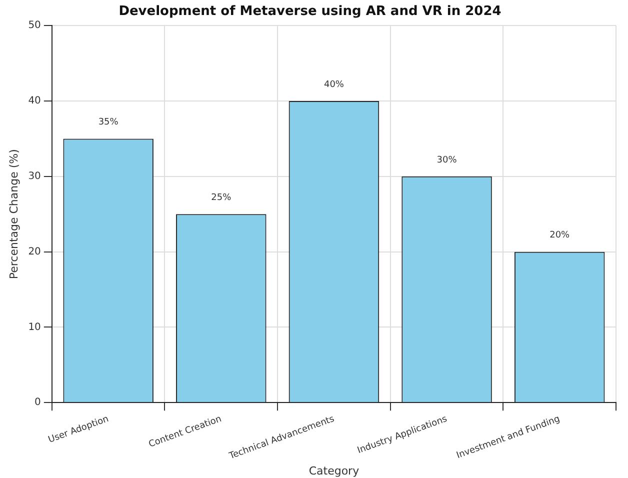  What do you see at coordinates (13, 214) in the screenshot?
I see `y-axis-title: Percentage Change (%)` at bounding box center [13, 214].